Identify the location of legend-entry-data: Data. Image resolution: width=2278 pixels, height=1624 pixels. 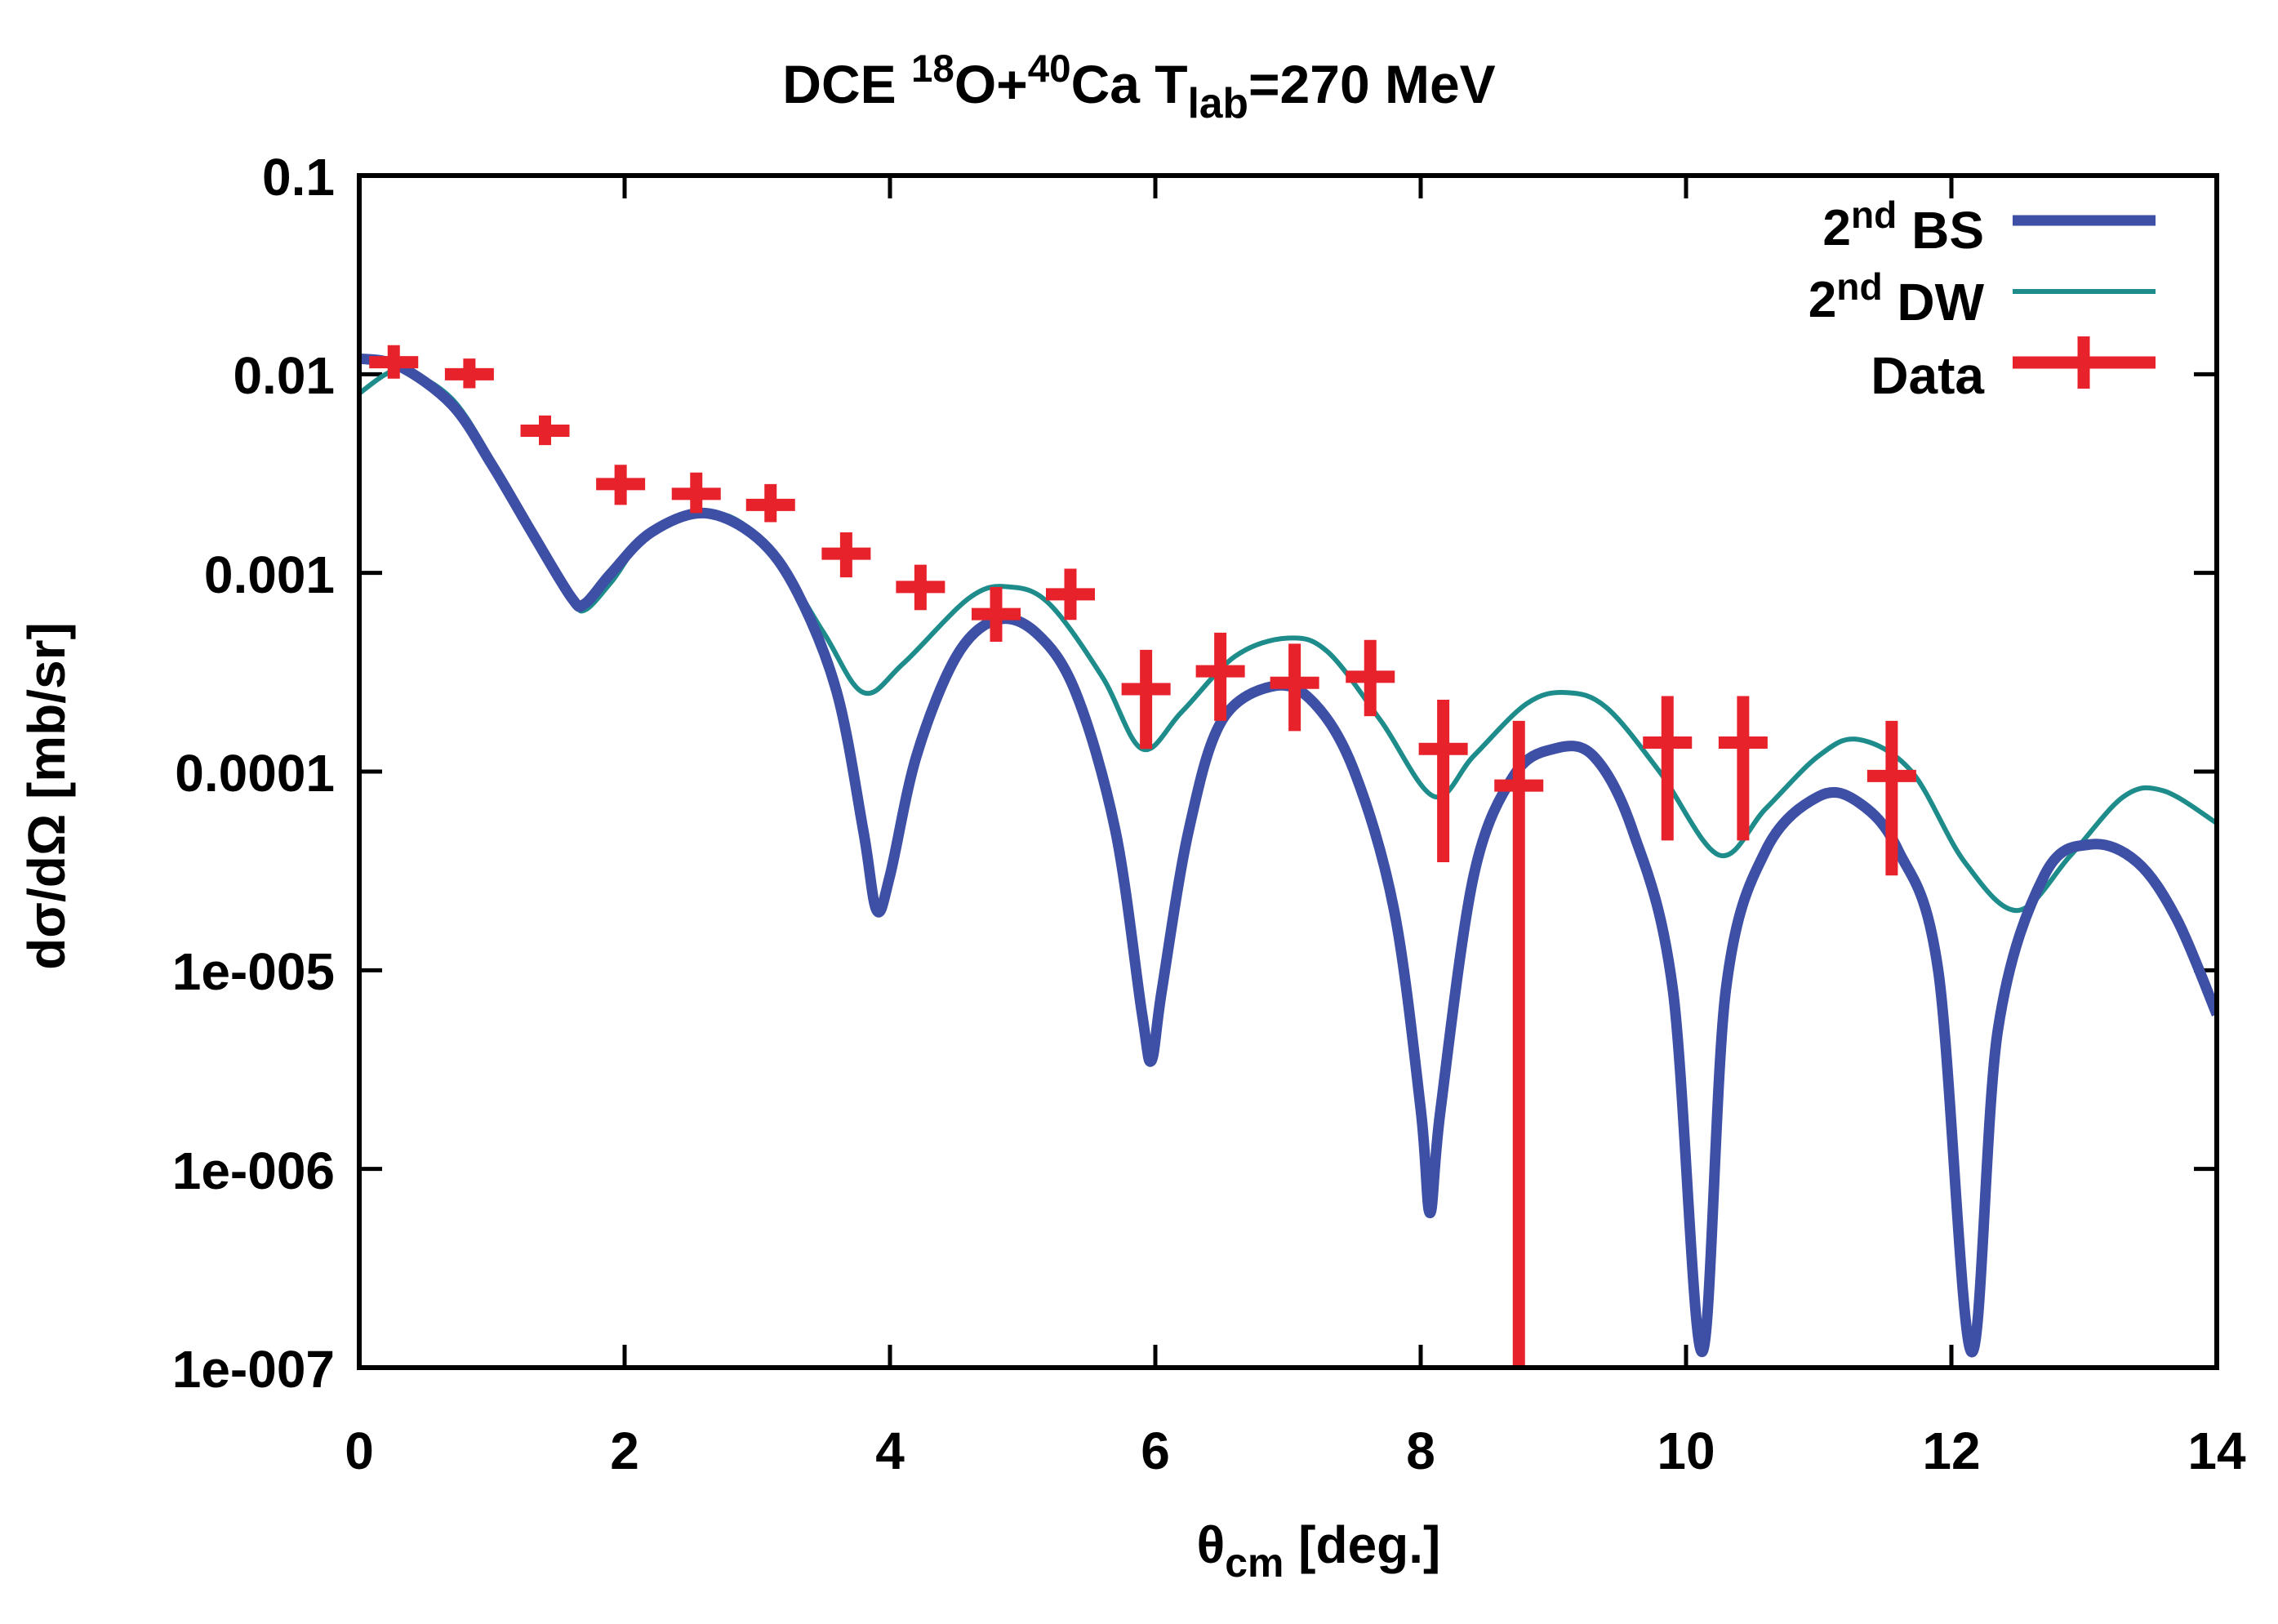
(1927, 375).